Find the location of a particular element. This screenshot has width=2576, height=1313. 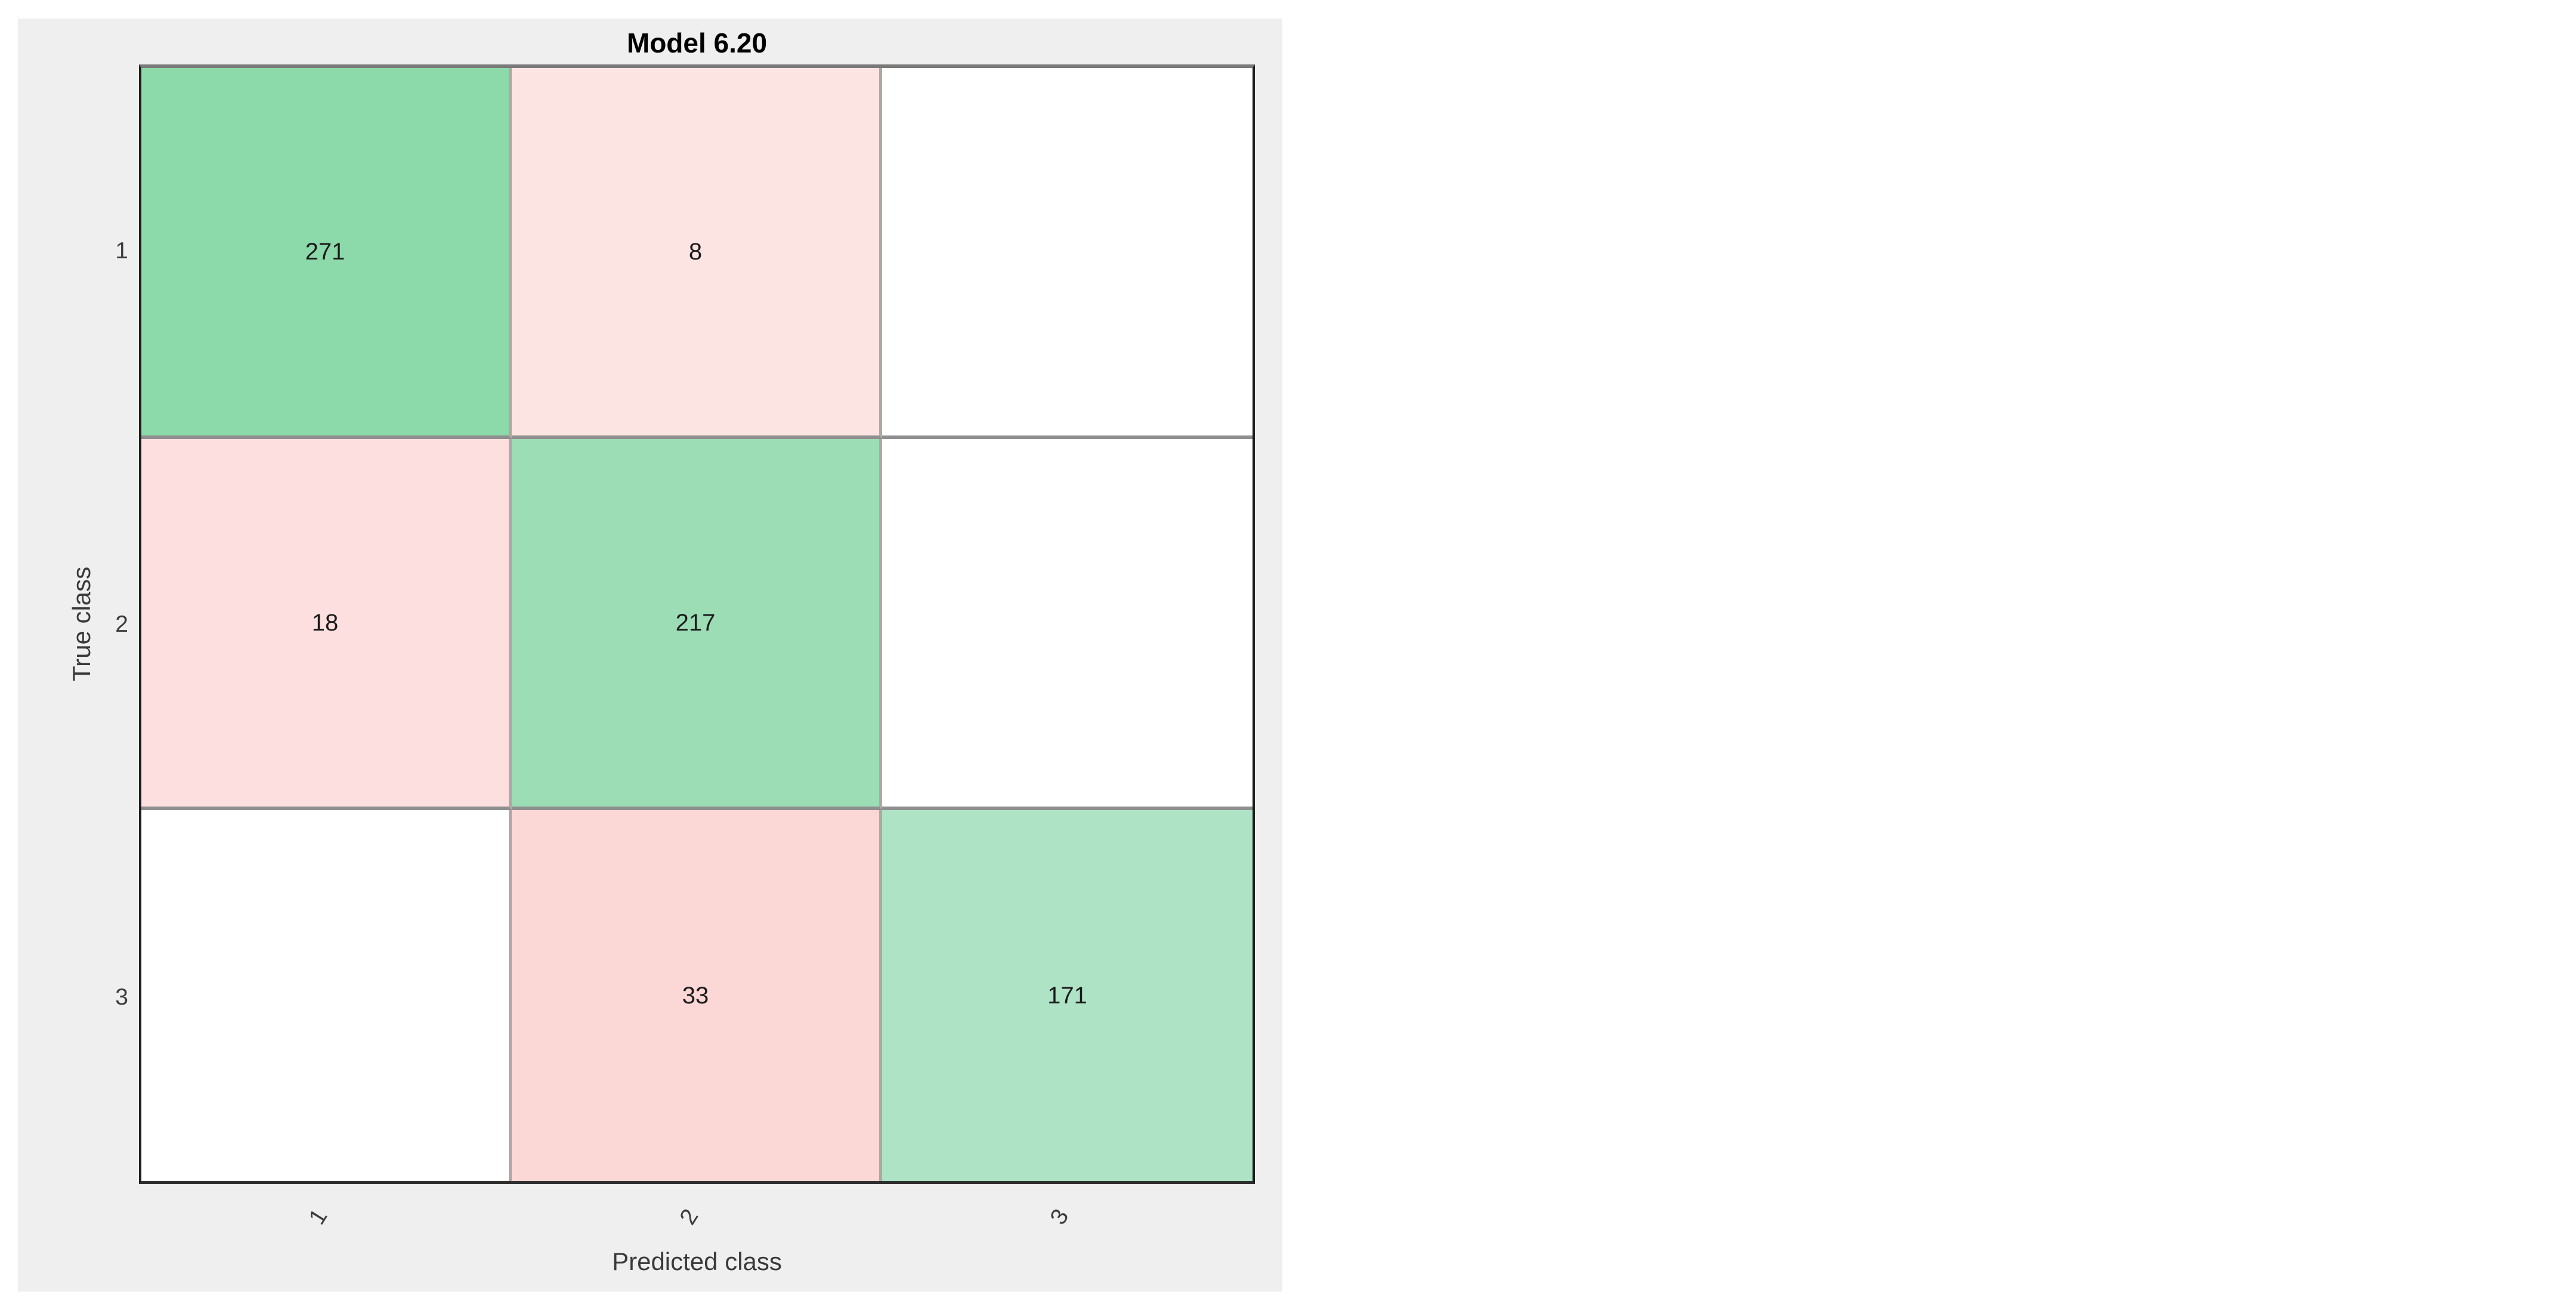

matrix-cell-r1c1: 271 is located at coordinates (326, 253).